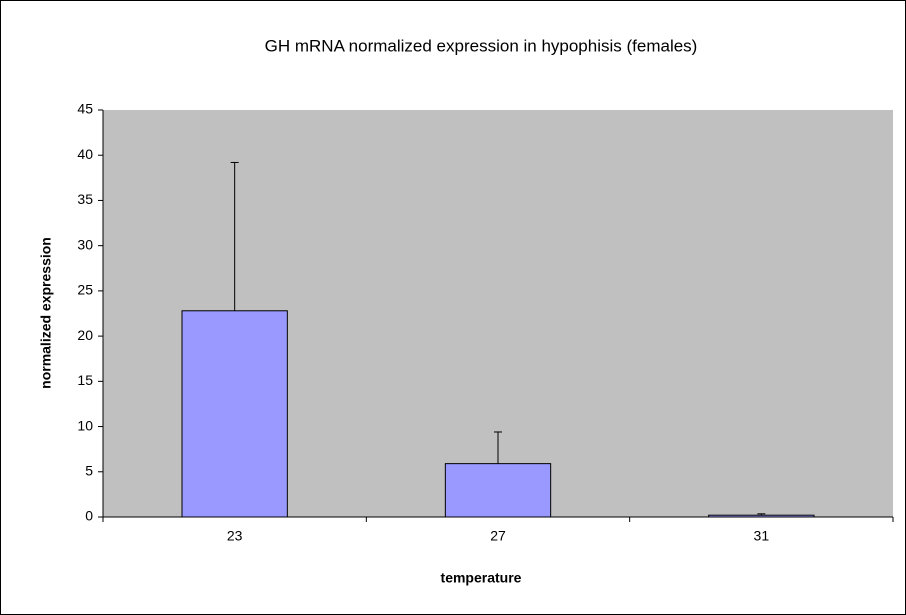  Describe the element at coordinates (85, 199) in the screenshot. I see `y-tick-label: 35` at that location.